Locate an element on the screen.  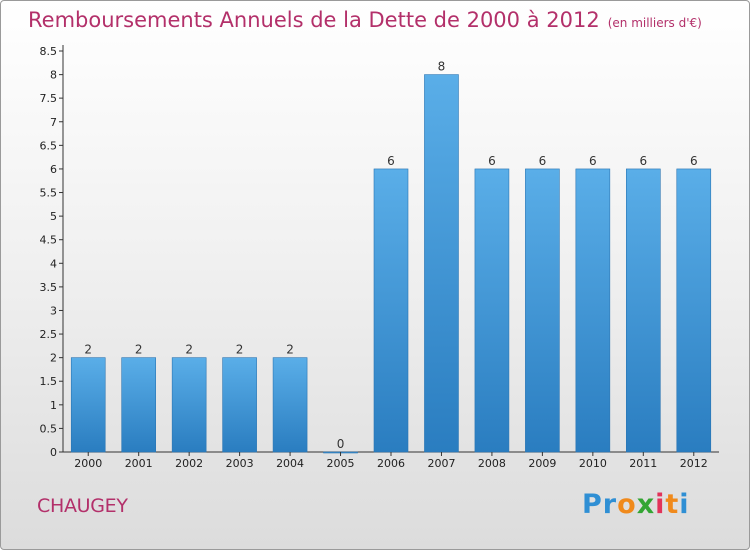
x-tick-label: 2007 is located at coordinates (441, 463).